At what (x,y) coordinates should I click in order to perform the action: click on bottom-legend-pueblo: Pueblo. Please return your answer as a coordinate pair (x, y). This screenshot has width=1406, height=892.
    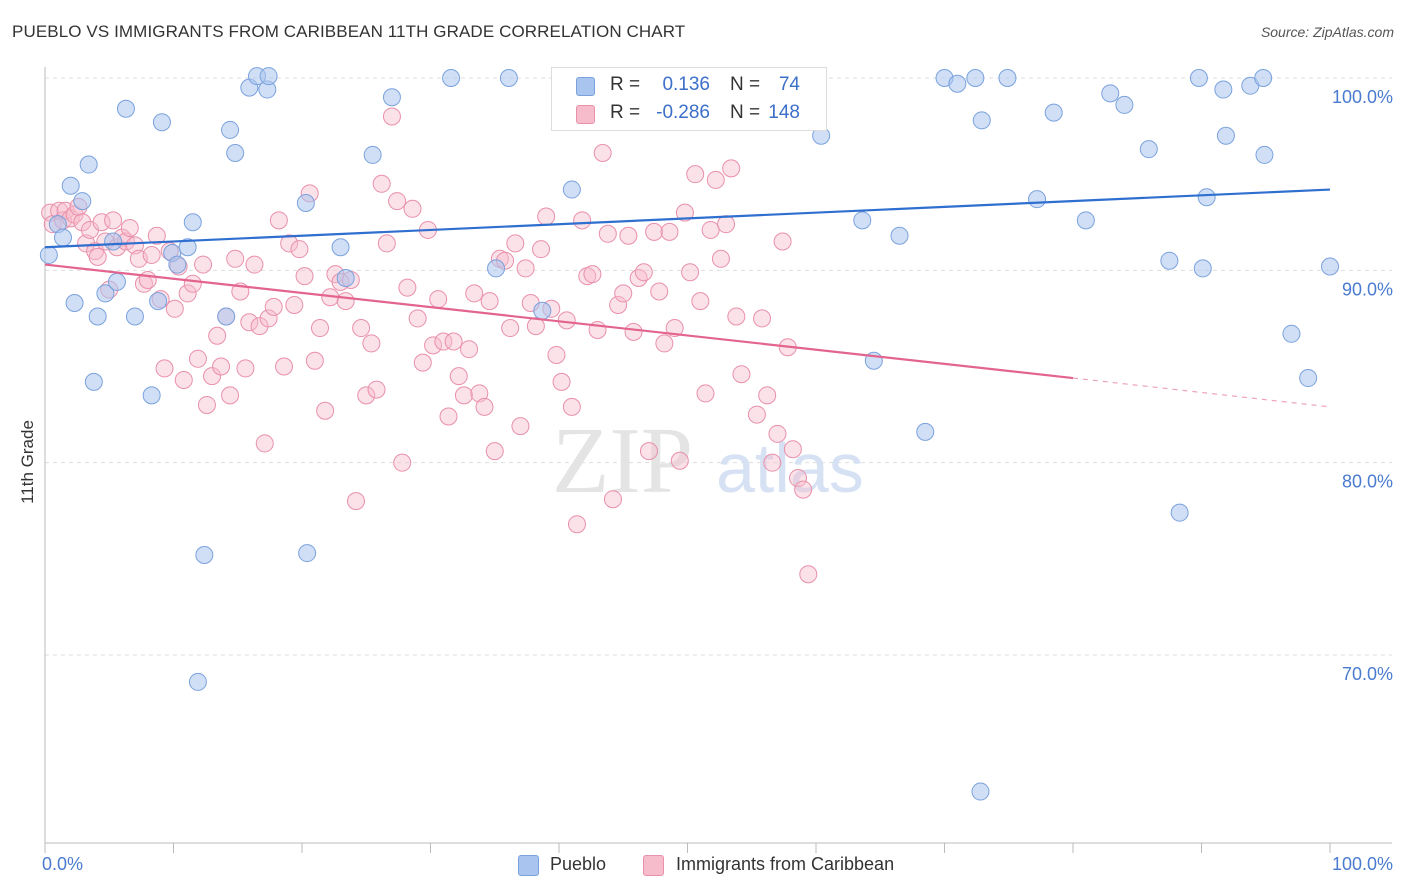
    Looking at the image, I should click on (578, 865).